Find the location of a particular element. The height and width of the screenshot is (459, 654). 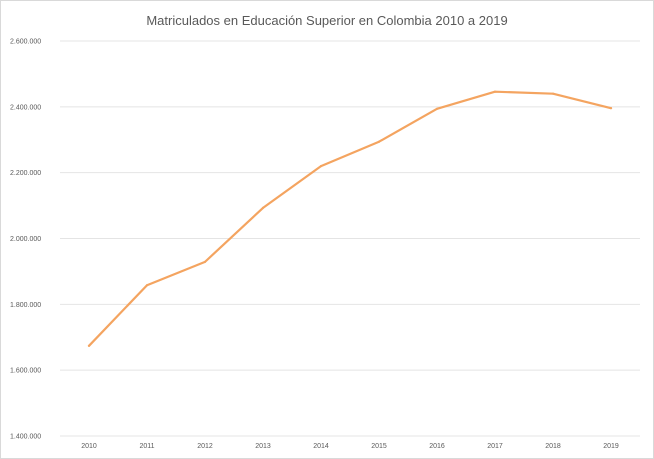

x-tick-label: 2016 is located at coordinates (437, 446).